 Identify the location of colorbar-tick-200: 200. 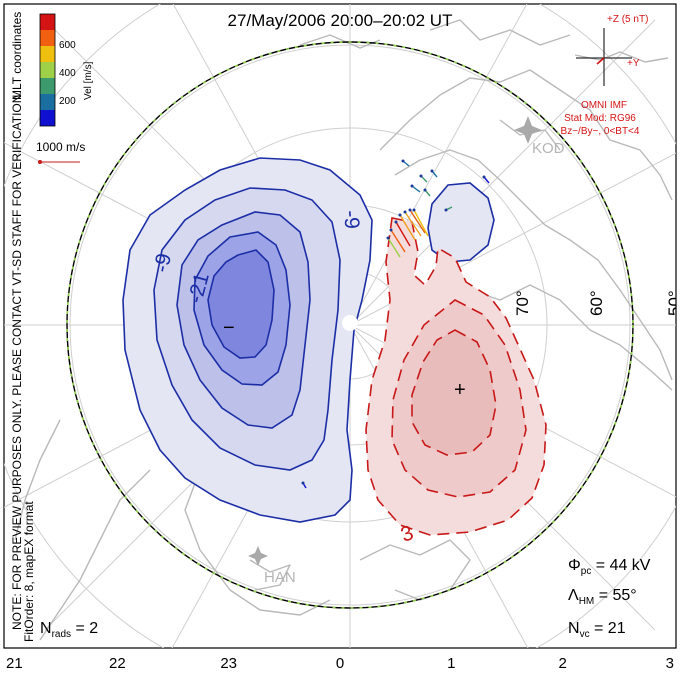
(67, 101).